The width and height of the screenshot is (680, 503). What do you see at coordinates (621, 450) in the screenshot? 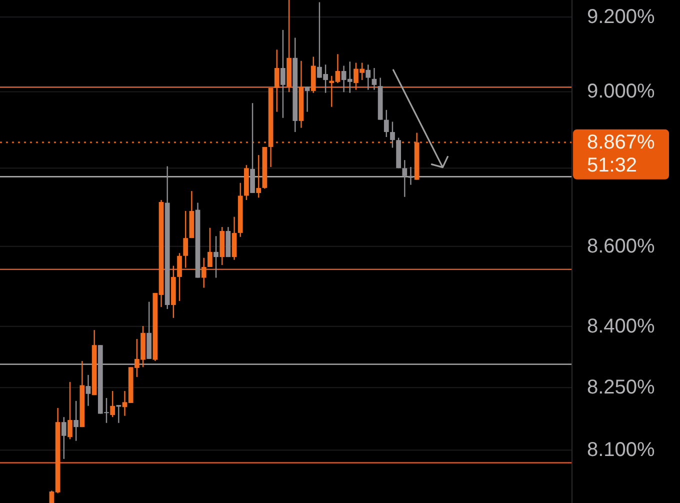
I see `y-tick-label: 8.100%` at bounding box center [621, 450].